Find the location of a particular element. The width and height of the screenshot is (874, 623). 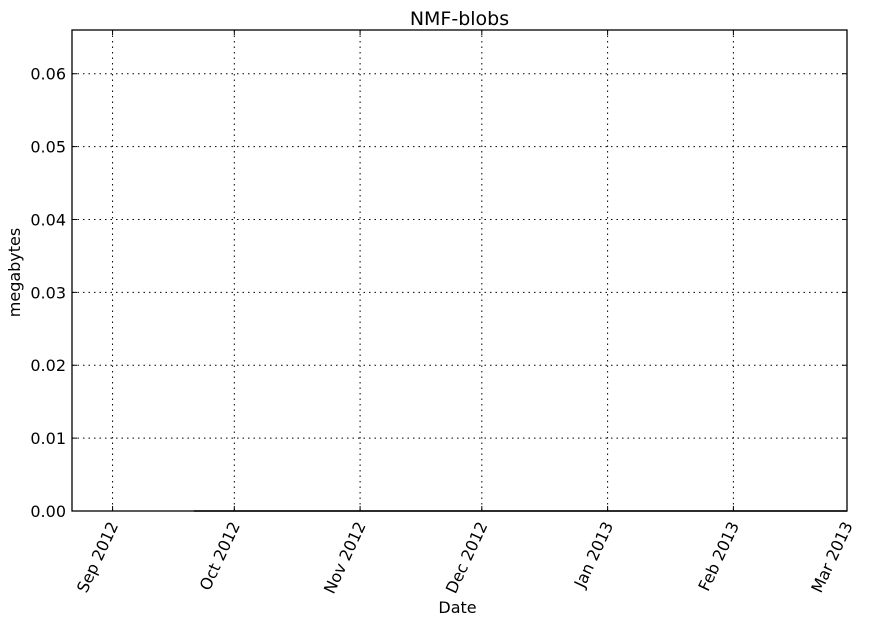

y-tick-label: 0.05 is located at coordinates (48, 147).